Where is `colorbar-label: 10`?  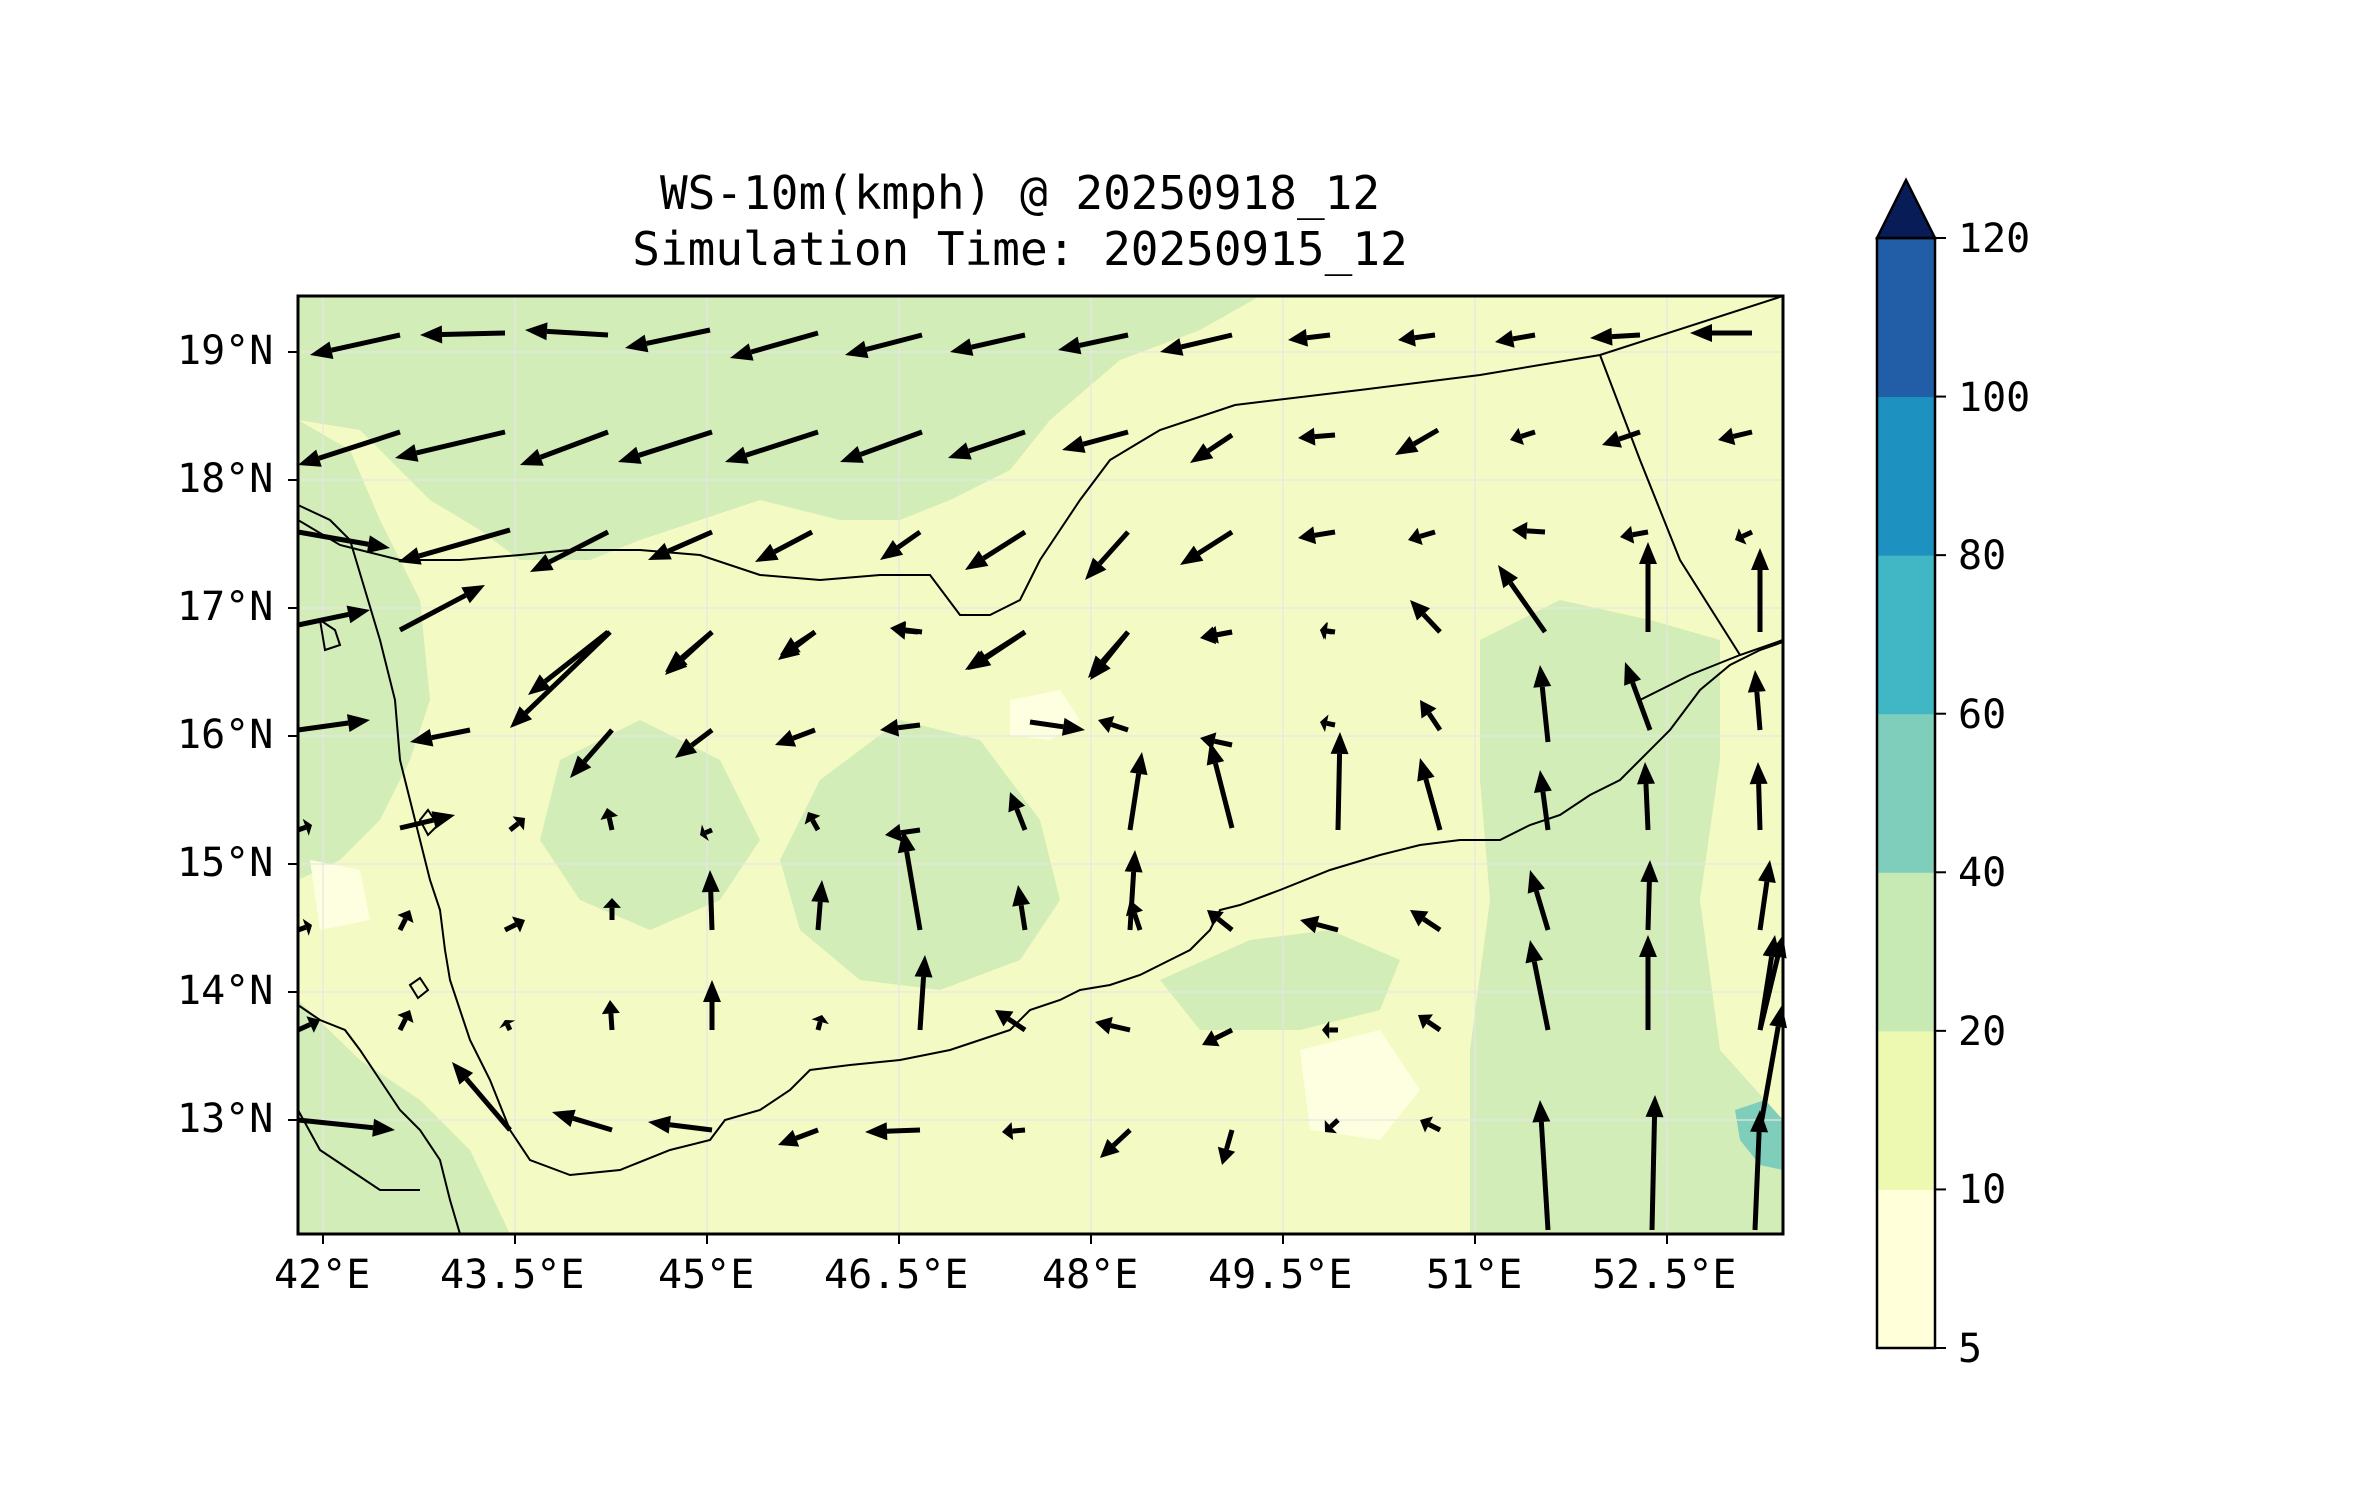 colorbar-label: 10 is located at coordinates (1982, 1190).